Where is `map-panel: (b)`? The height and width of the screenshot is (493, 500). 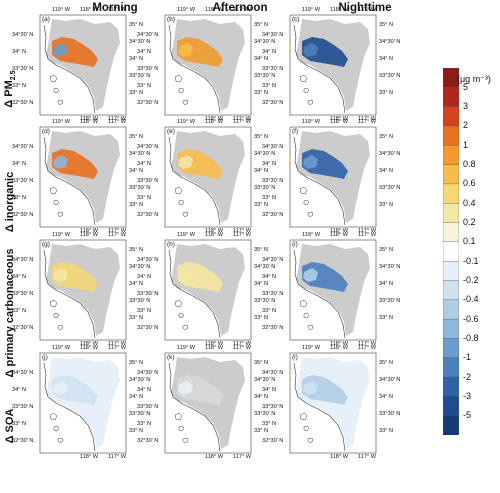 map-panel: (b) is located at coordinates (208, 65).